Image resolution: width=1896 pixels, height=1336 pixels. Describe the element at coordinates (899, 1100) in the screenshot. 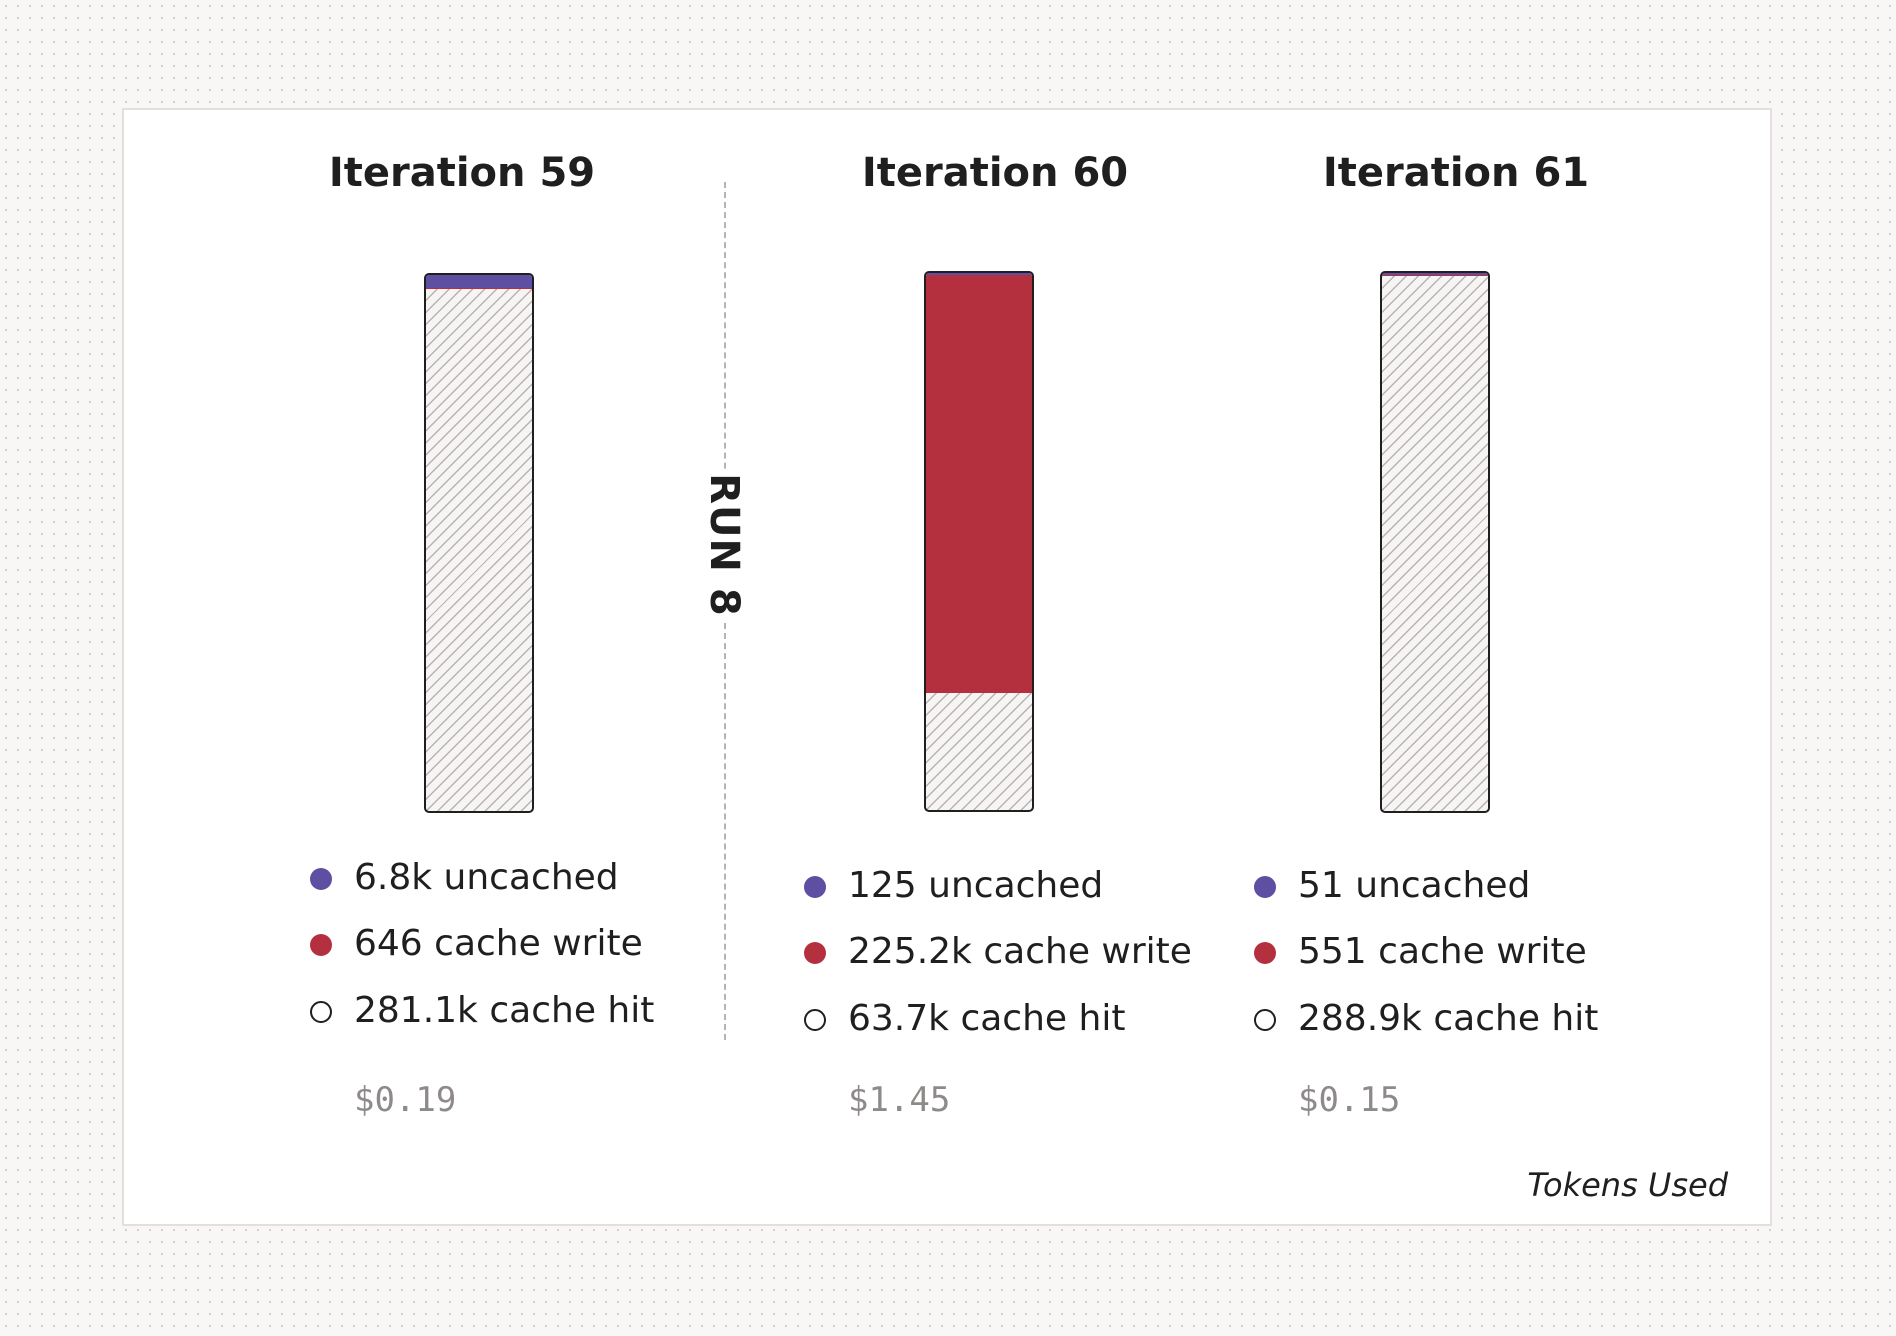

I see `cost-iteration-60: $1.45` at that location.